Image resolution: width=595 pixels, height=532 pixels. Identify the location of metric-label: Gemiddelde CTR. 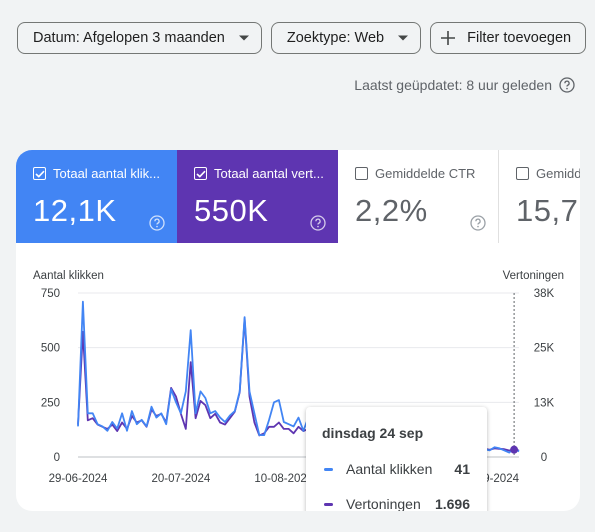
(425, 173).